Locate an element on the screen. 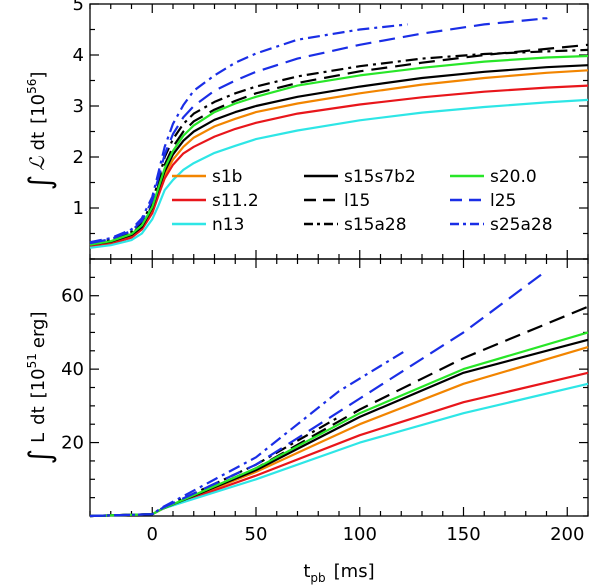  bottom-xtick-label: 100 is located at coordinates (360, 534).